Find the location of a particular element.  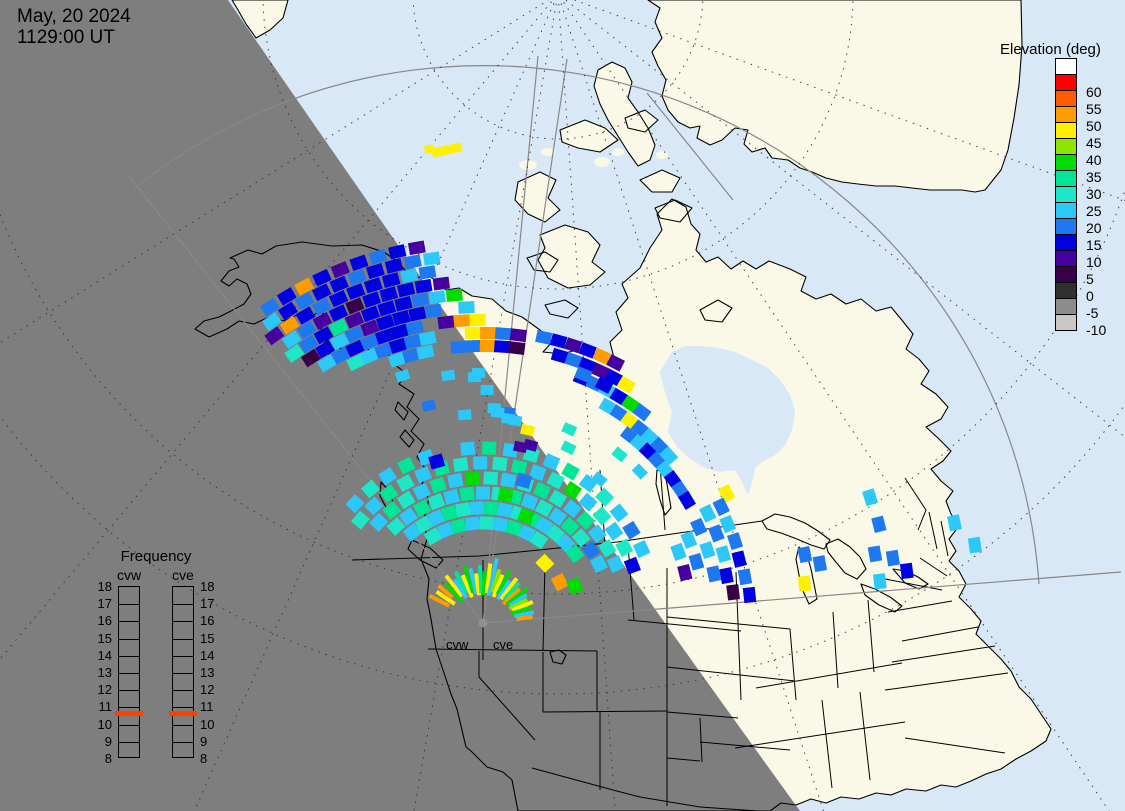

elevation-tick-label: 45 is located at coordinates (1094, 143).